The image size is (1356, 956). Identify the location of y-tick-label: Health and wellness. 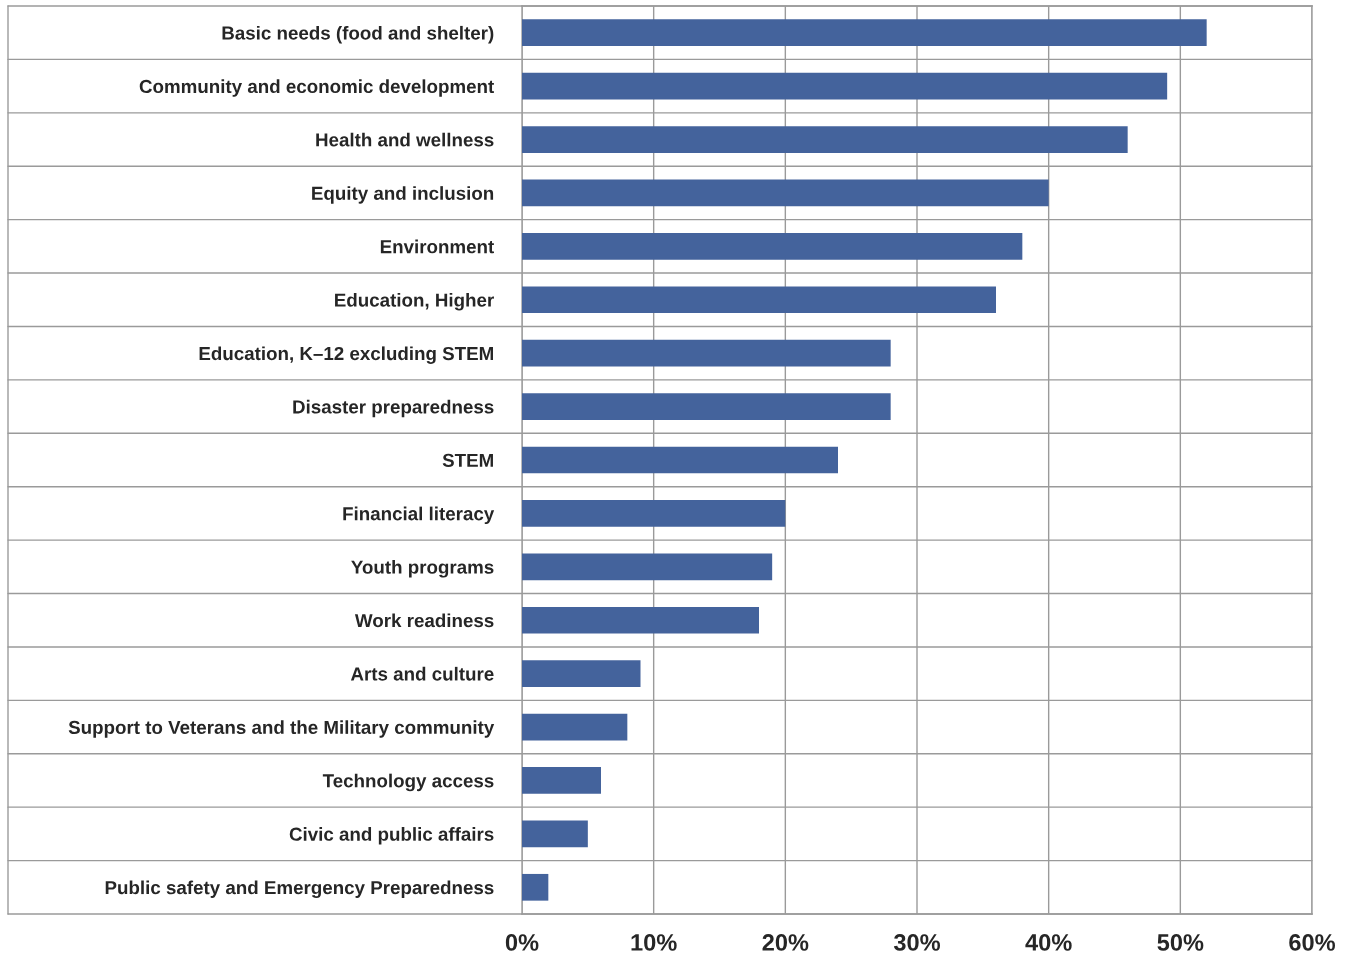
(405, 139).